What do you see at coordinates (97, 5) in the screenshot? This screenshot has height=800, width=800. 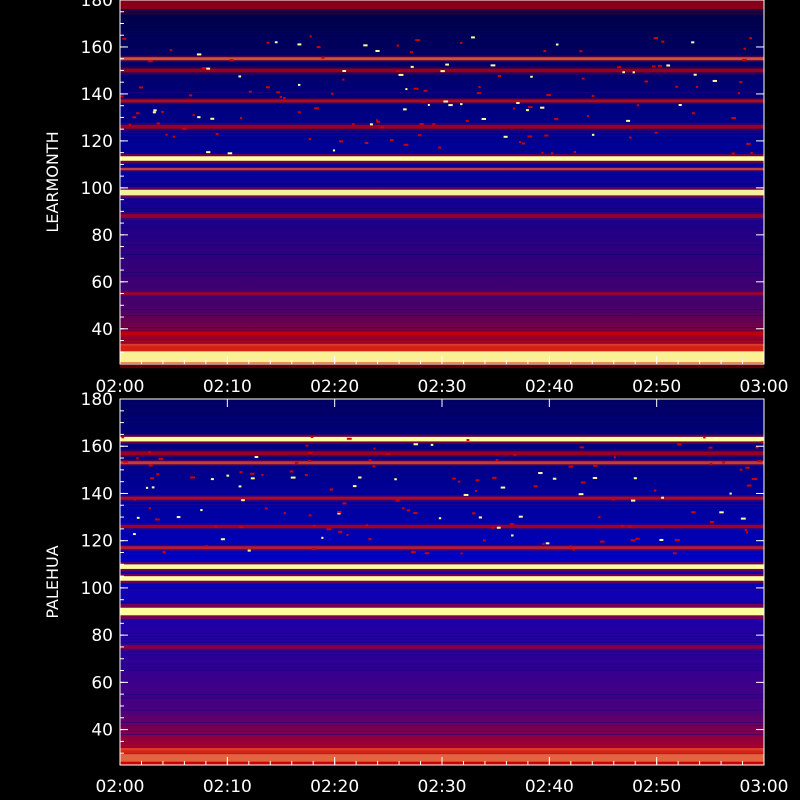 I see `y-tick-label: 180` at bounding box center [97, 5].